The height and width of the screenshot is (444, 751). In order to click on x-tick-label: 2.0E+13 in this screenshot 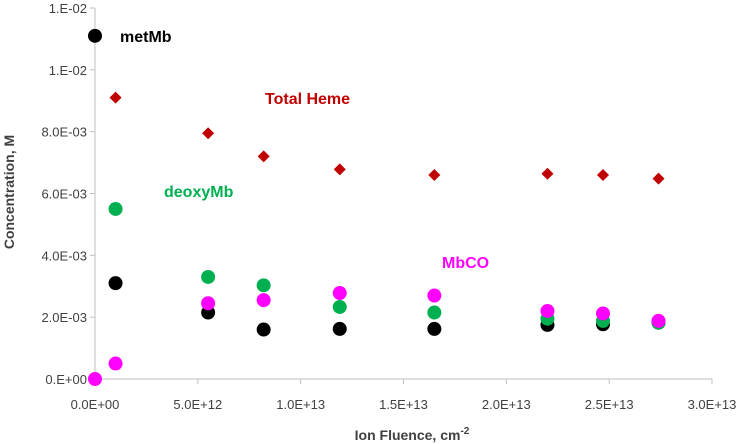, I will do `click(506, 404)`.